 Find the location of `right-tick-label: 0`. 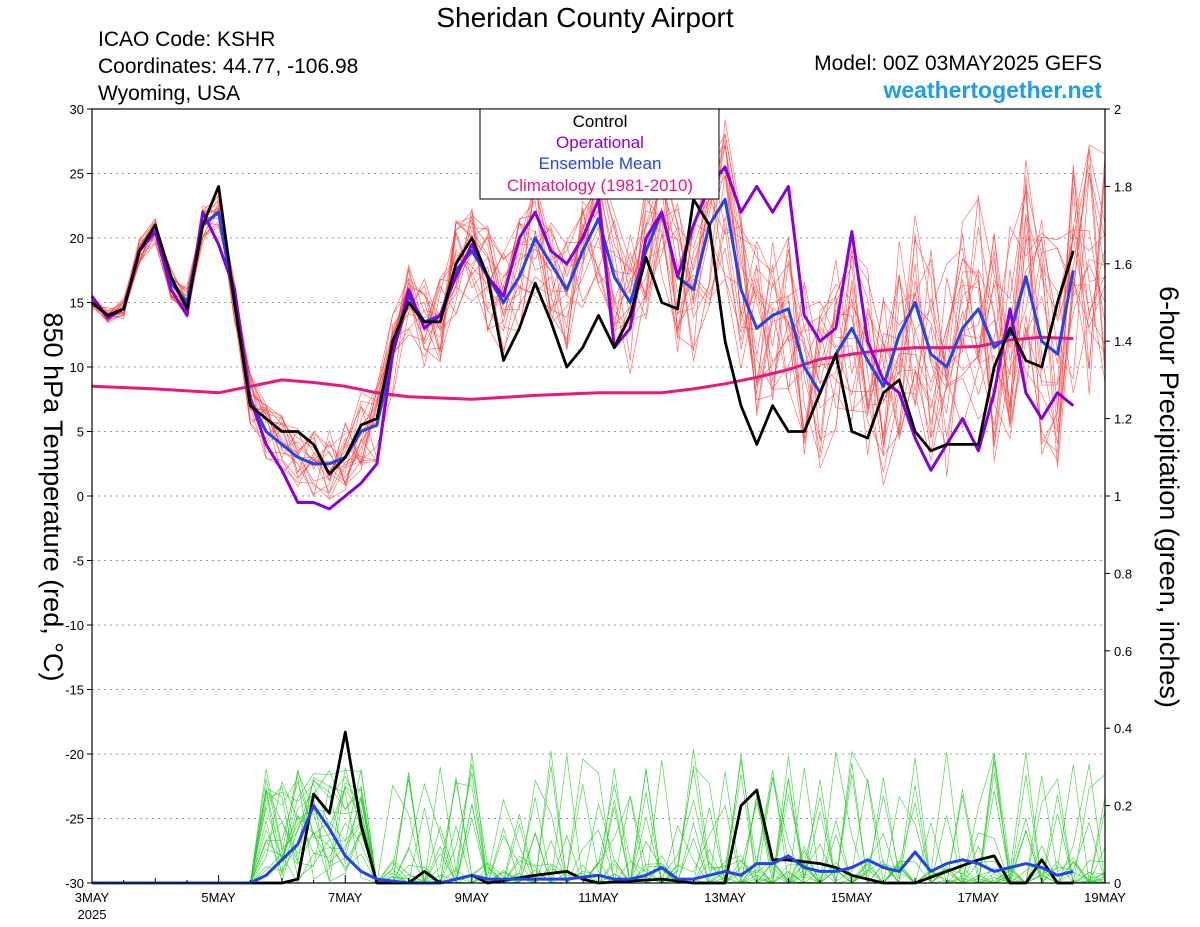

right-tick-label: 0 is located at coordinates (1117, 883).